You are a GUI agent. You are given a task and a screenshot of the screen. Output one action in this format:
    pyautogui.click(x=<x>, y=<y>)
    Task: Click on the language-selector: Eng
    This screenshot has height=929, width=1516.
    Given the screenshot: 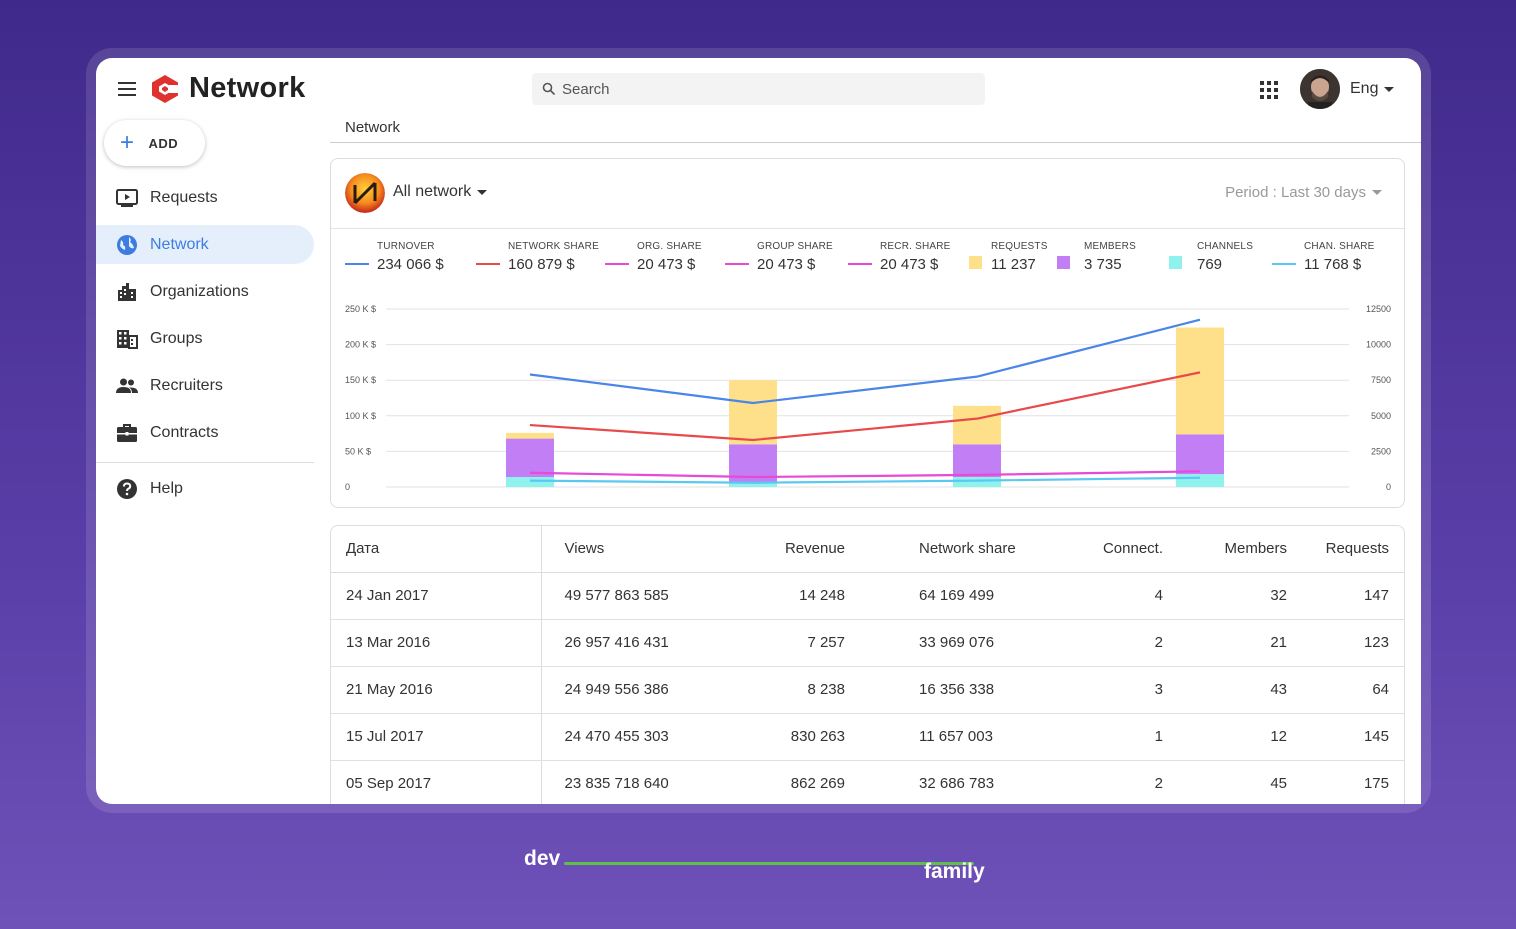 What is the action you would take?
    pyautogui.click(x=1372, y=89)
    